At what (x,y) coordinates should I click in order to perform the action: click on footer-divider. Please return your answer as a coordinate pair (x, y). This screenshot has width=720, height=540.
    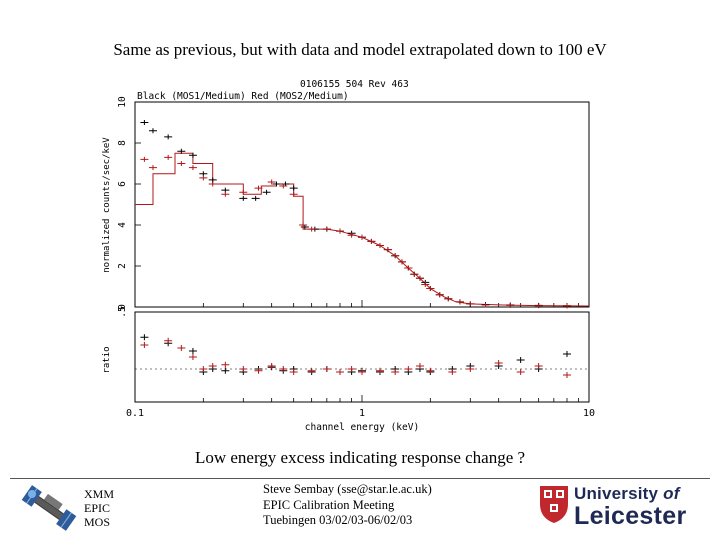
    Looking at the image, I should click on (360, 478).